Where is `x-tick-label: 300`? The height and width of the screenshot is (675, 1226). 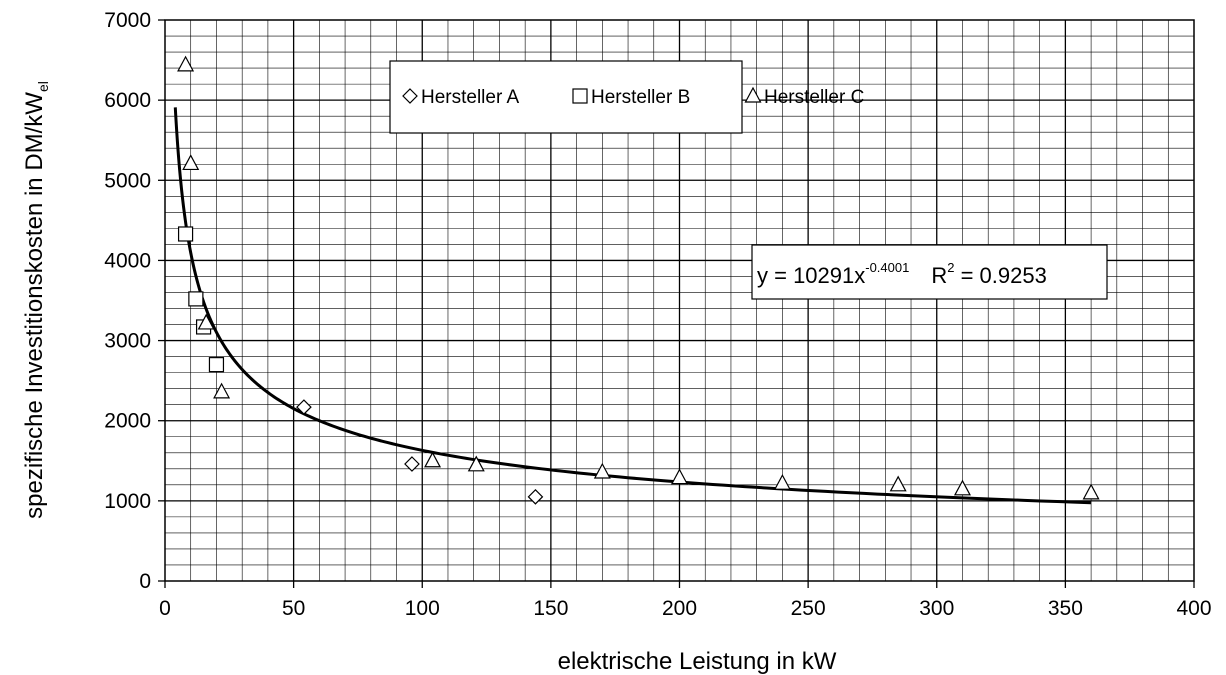 x-tick-label: 300 is located at coordinates (936, 608).